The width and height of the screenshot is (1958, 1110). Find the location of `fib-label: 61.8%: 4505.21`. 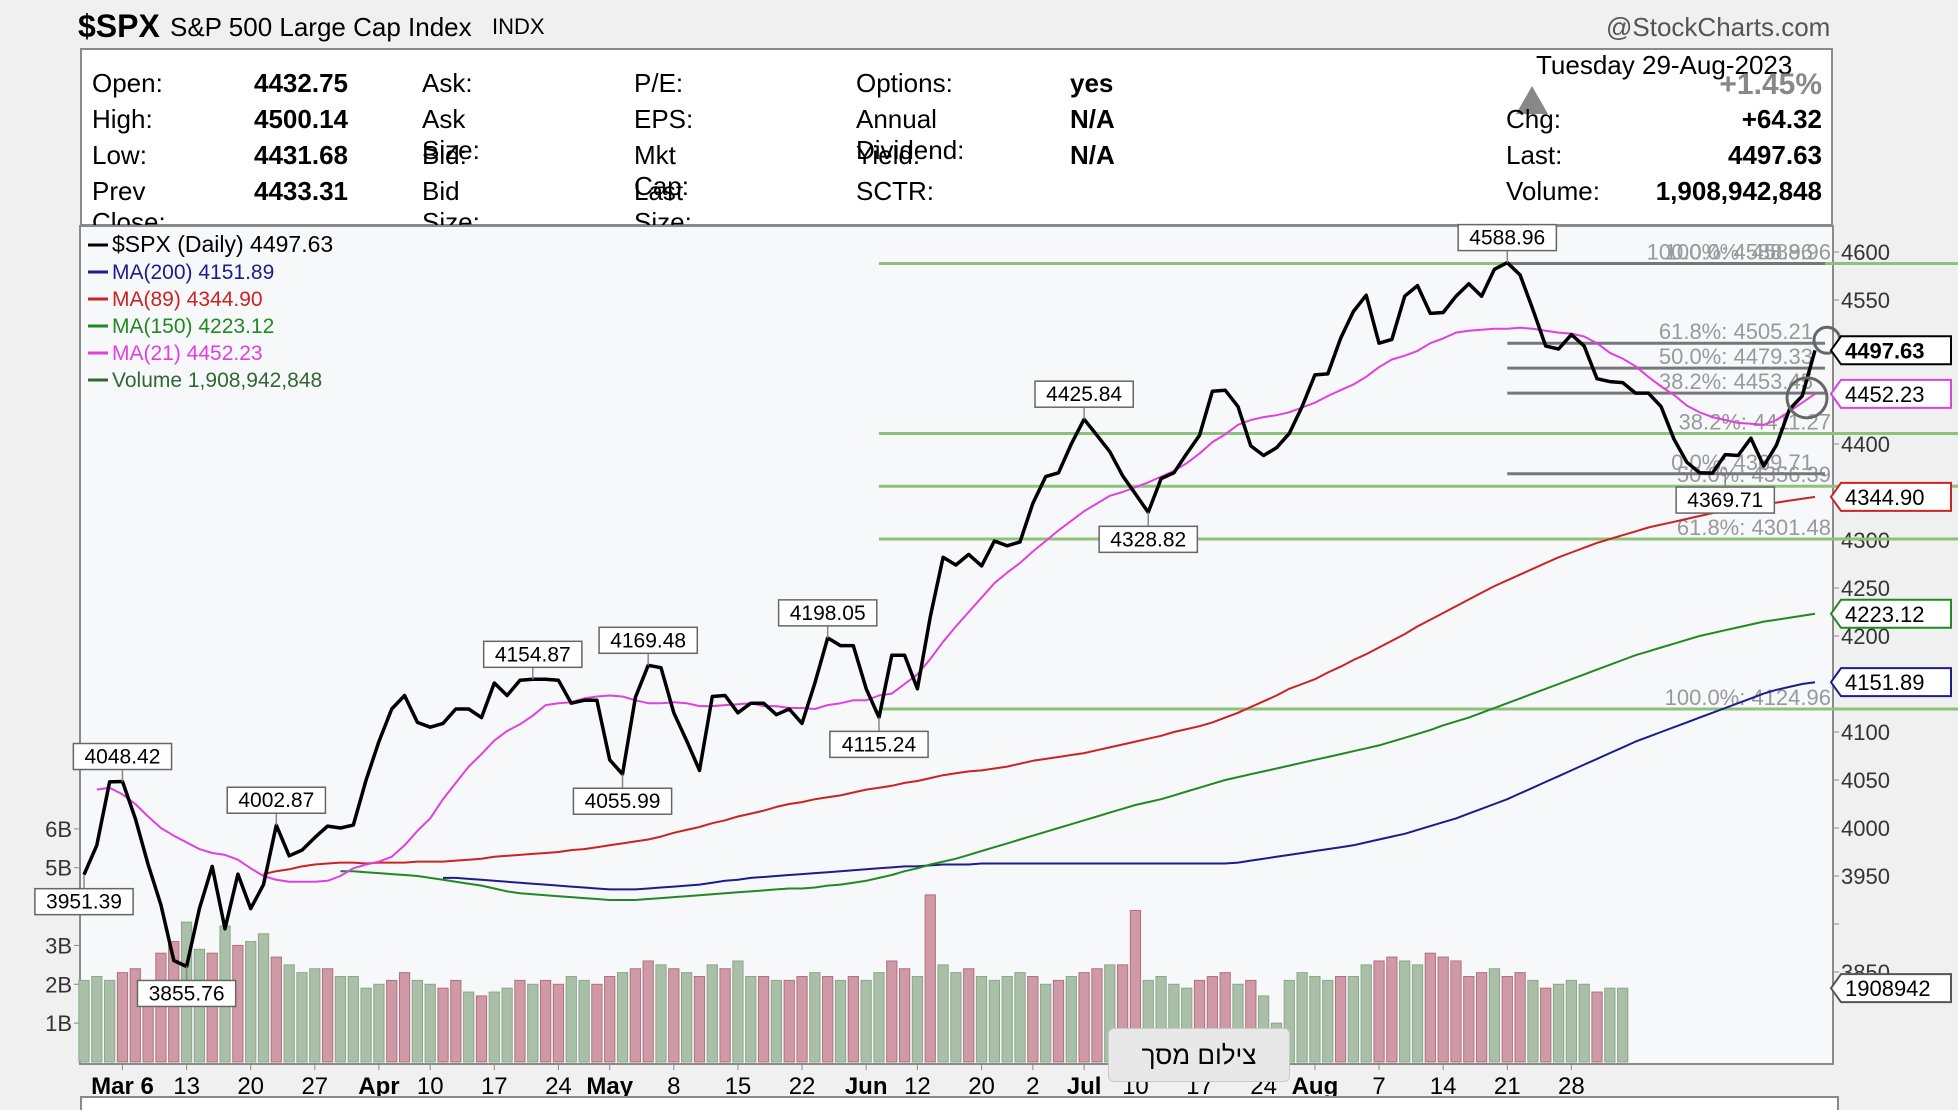

fib-label: 61.8%: 4505.21 is located at coordinates (1736, 331).